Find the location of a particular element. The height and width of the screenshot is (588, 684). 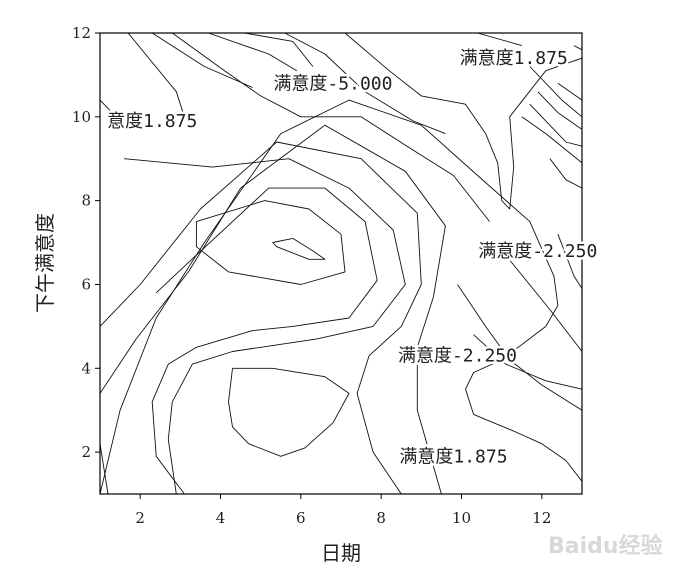

contour-line-right-line-a is located at coordinates (520, 347).